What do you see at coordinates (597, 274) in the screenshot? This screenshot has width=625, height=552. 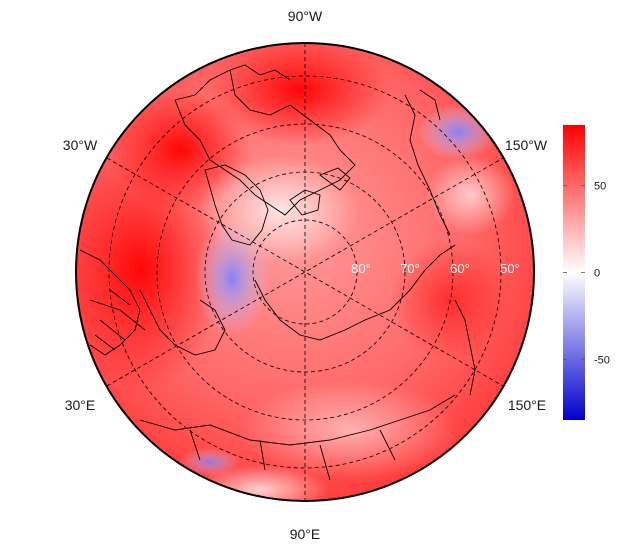 I see `colorbar-tick-label-1: 0` at bounding box center [597, 274].